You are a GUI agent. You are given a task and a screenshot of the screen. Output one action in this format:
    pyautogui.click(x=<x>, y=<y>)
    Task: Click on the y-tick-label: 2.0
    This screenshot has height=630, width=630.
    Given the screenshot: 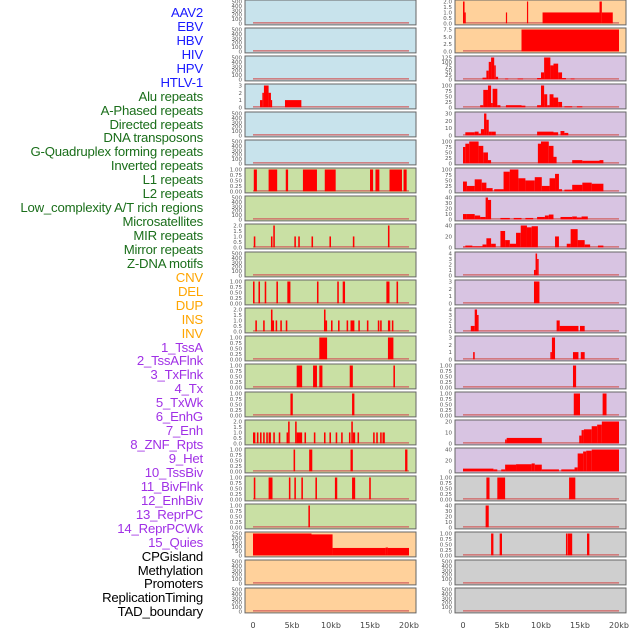 What is the action you would take?
    pyautogui.click(x=237, y=227)
    